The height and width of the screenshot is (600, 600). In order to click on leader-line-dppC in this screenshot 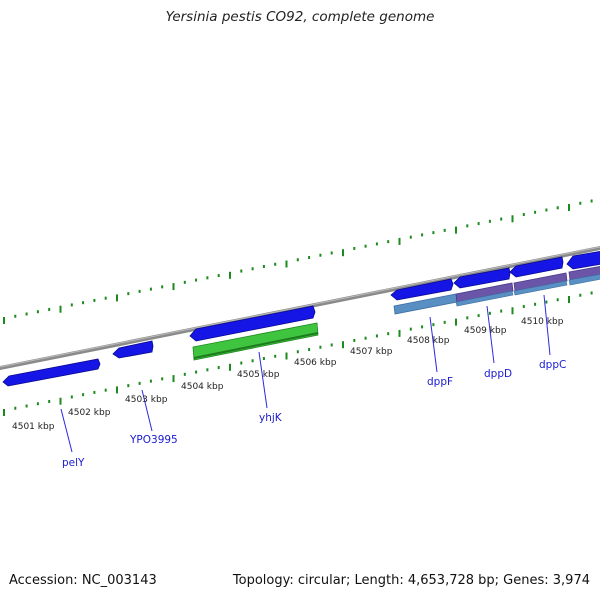, I will do `click(547, 325)`.